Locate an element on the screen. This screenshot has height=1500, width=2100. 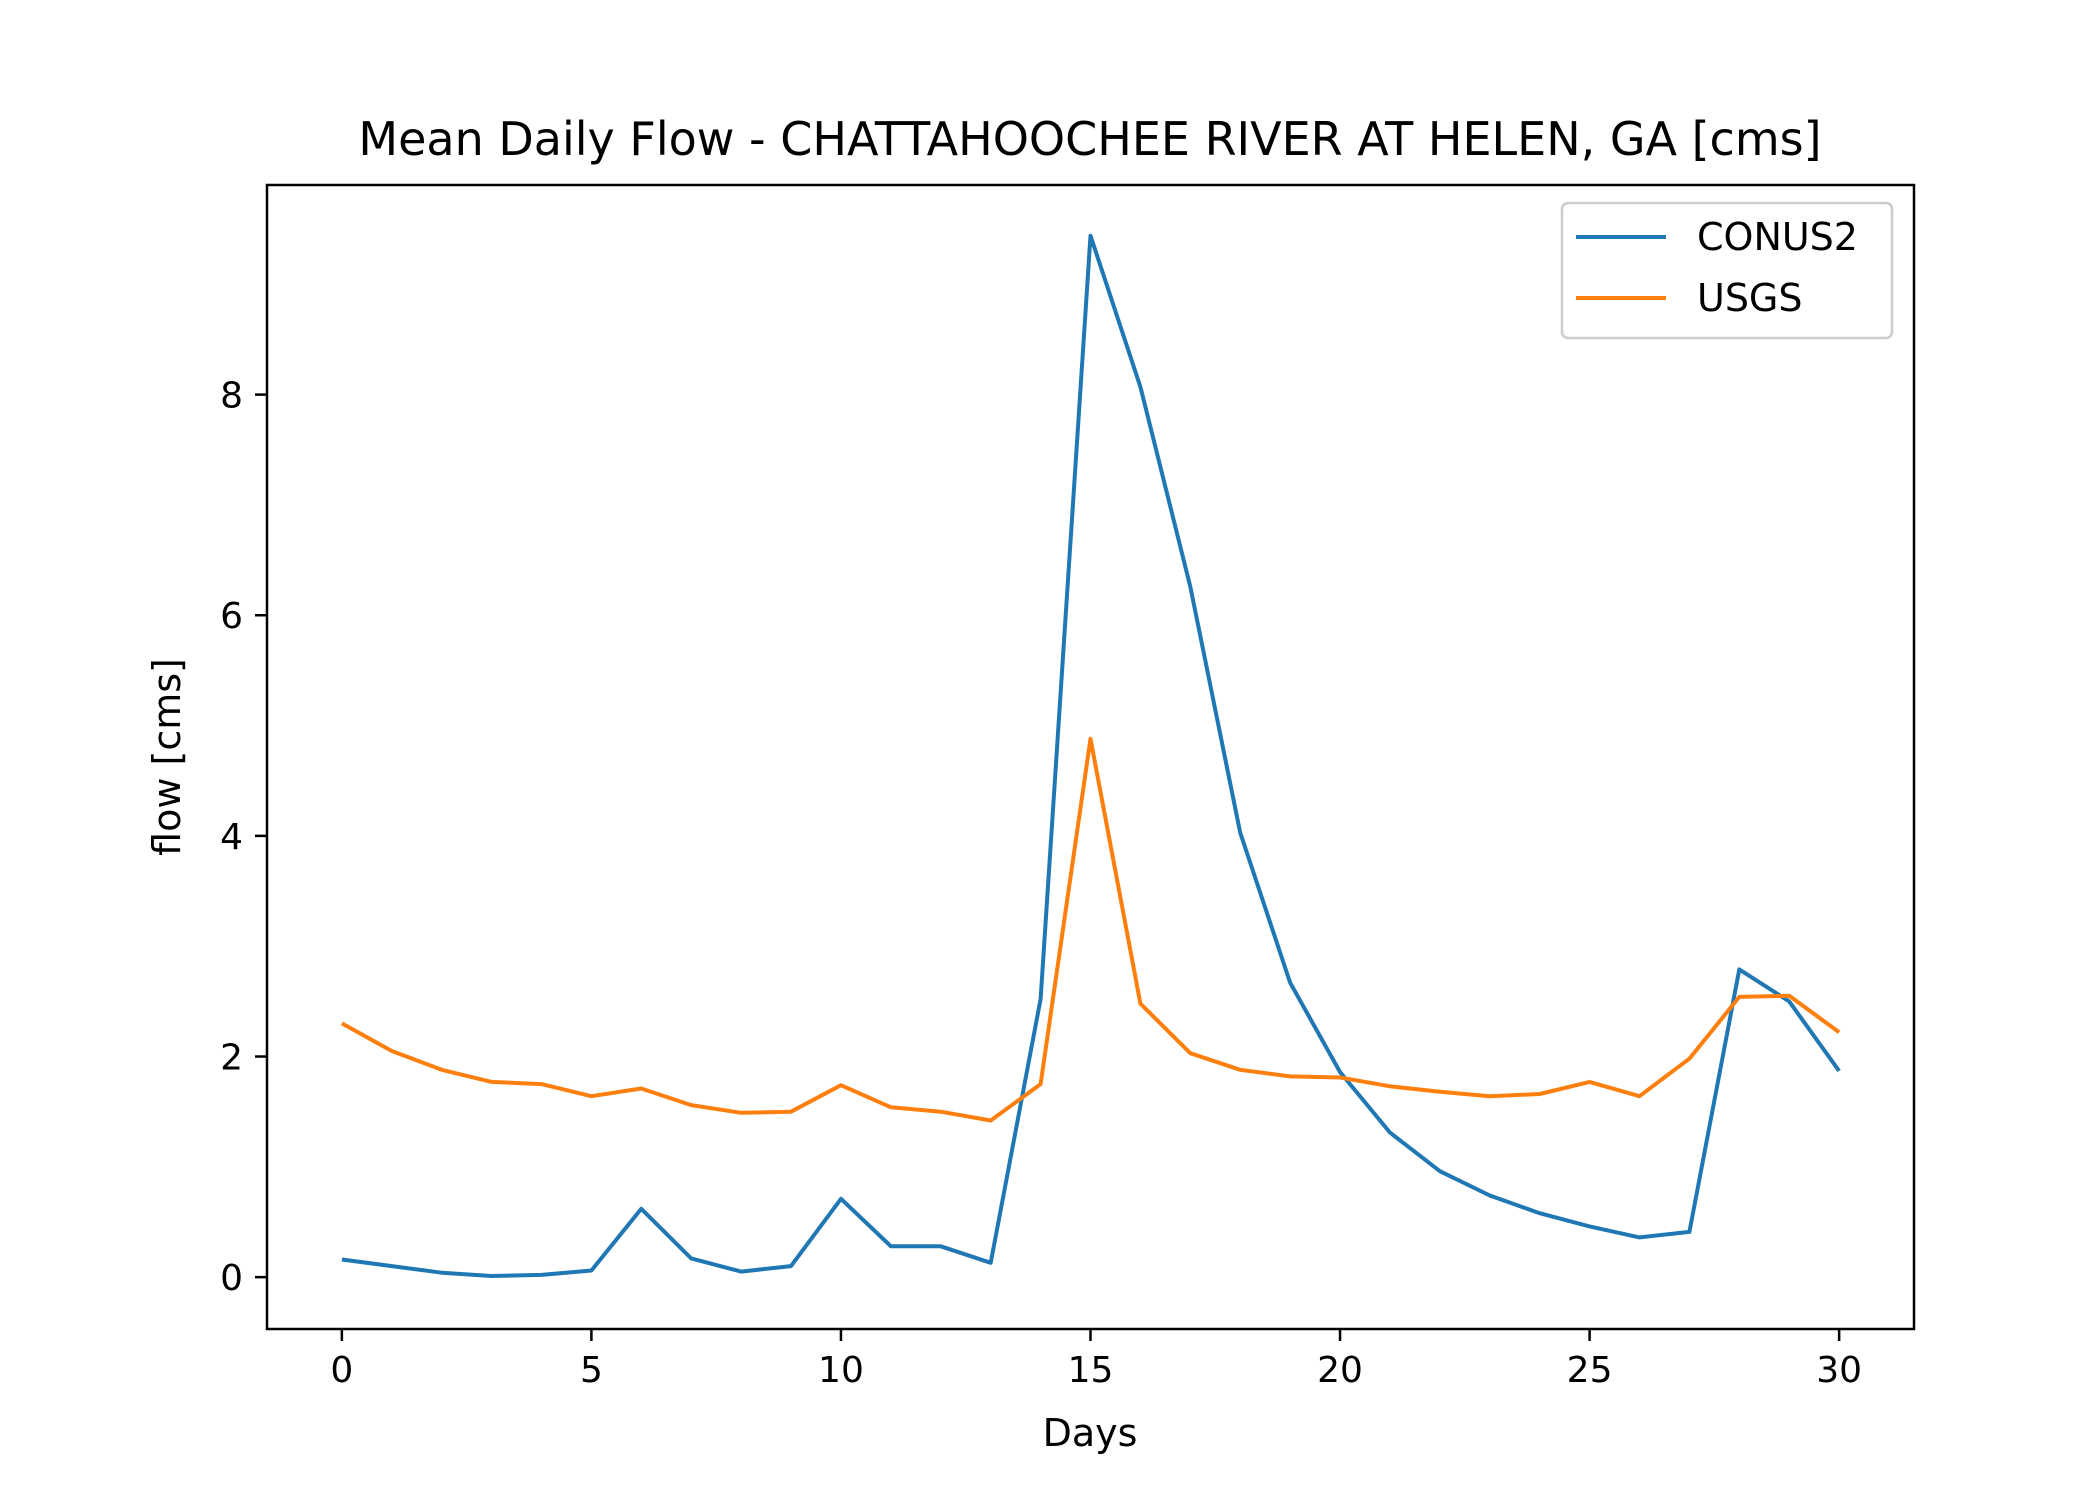
x-tick-label: 0 is located at coordinates (341, 1370).